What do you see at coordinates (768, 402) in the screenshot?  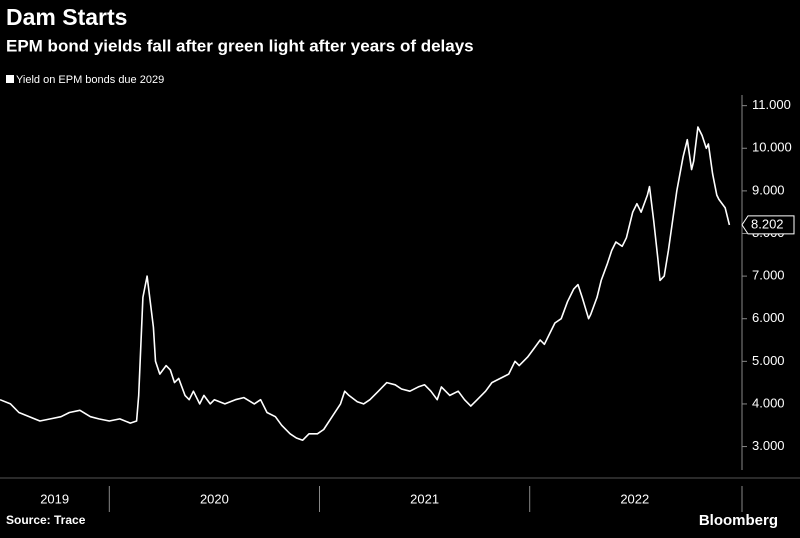 I see `y-tick-label: 4.000` at bounding box center [768, 402].